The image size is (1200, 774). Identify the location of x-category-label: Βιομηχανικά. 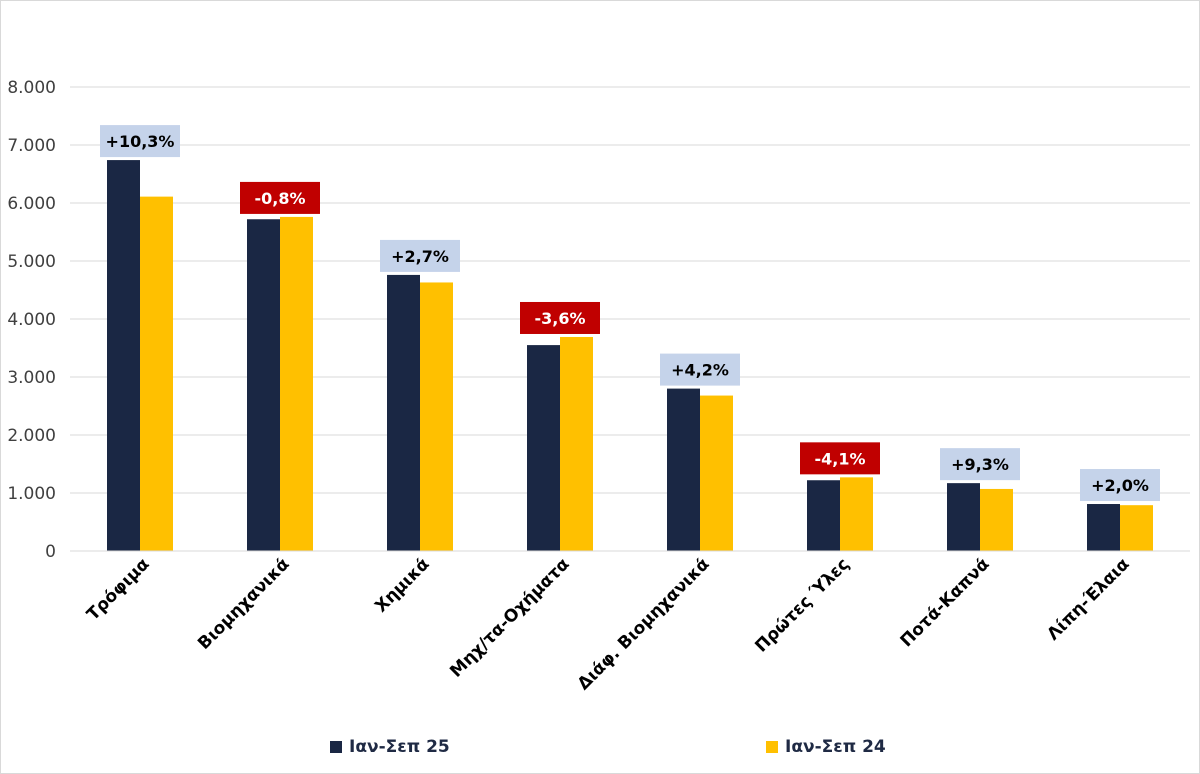
(243, 603).